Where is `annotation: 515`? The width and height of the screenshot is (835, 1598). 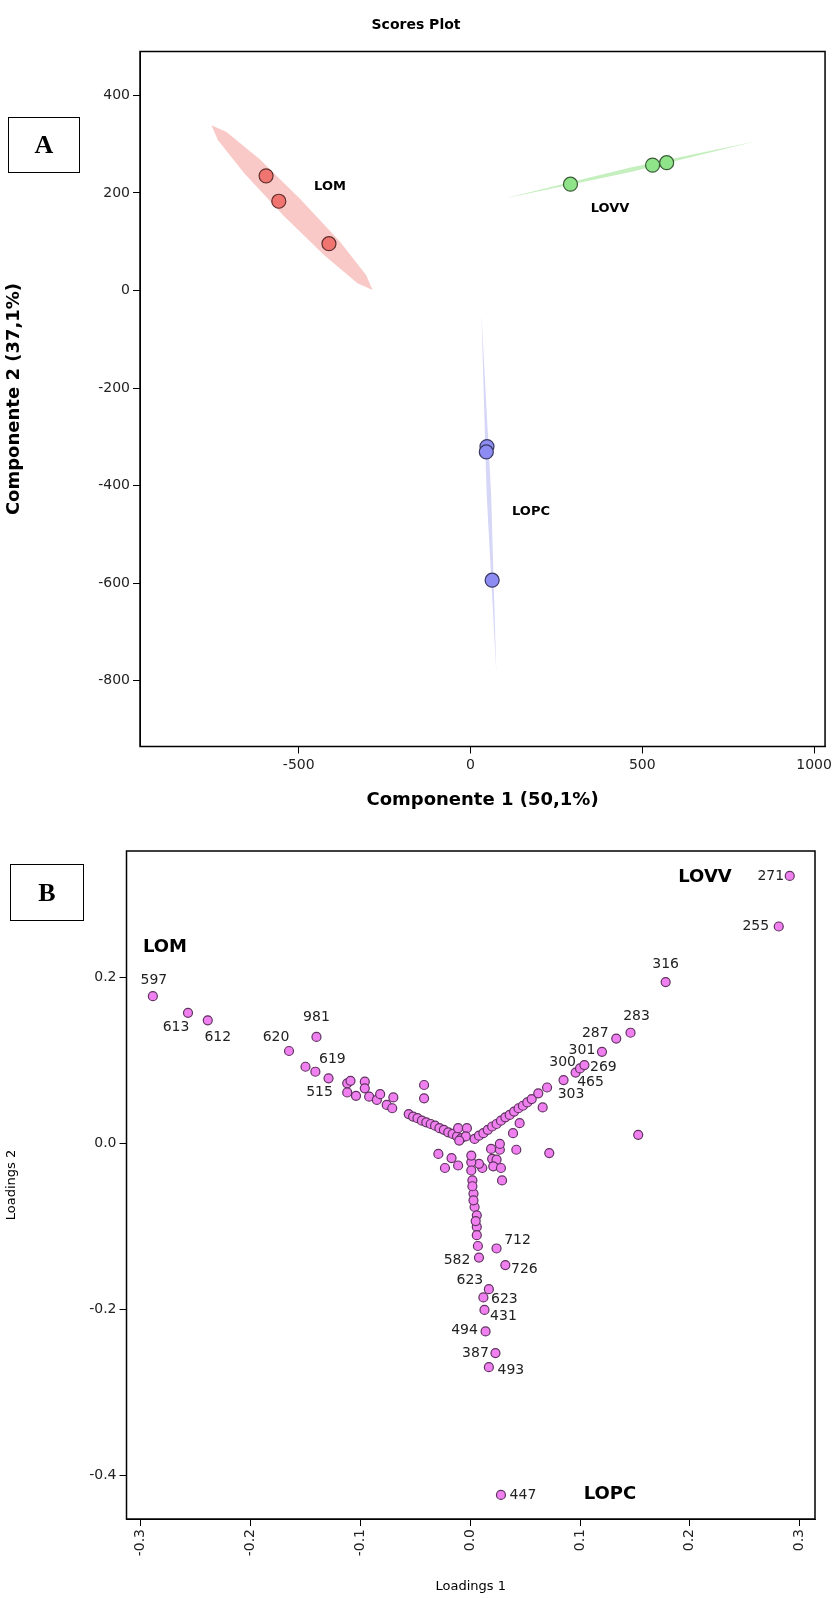 annotation: 515 is located at coordinates (319, 1091).